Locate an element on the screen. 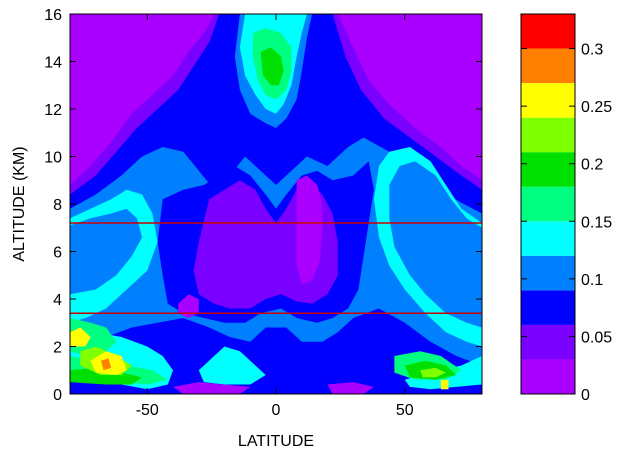 This screenshot has width=621, height=454. colorbar-tick-label: 0.05 is located at coordinates (596, 337).